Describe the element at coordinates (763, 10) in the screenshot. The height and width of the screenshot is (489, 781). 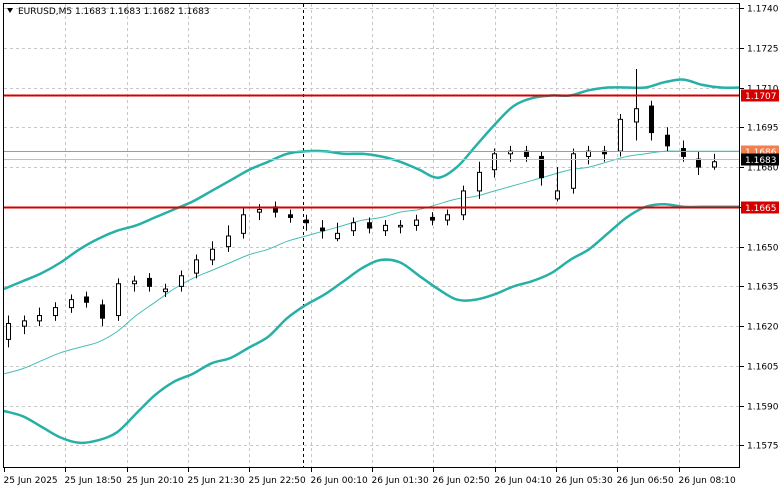
I see `y-tick-label: 1.1740` at that location.